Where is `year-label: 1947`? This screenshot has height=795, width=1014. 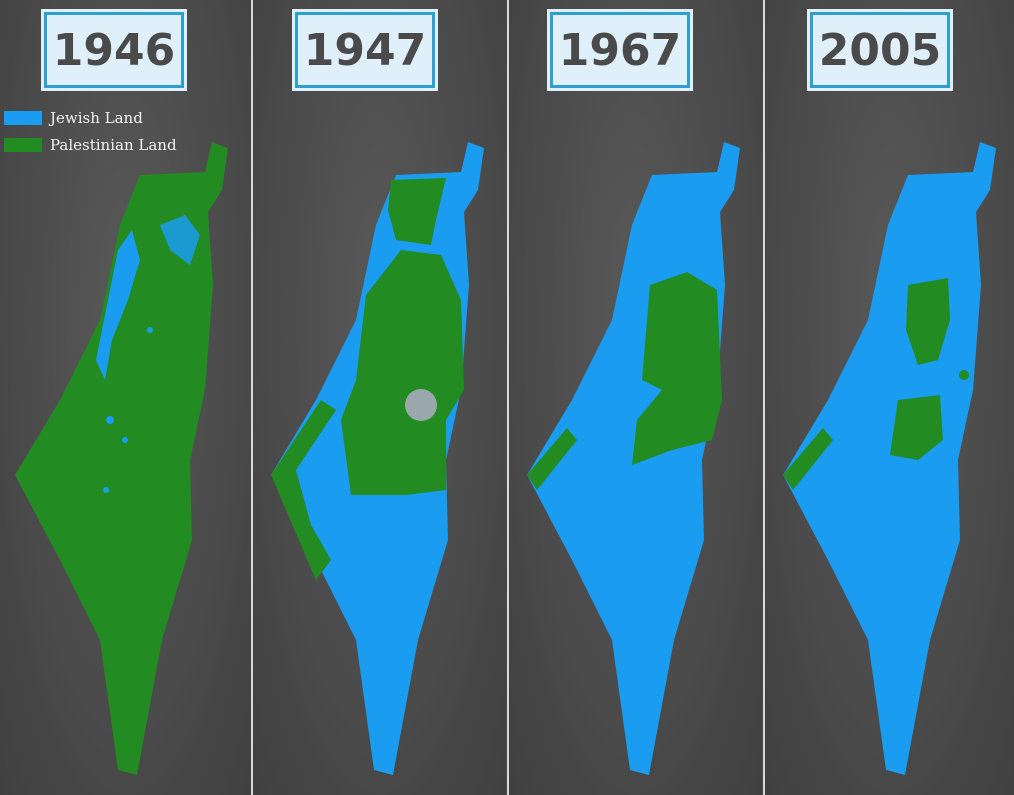
year-label: 1947 is located at coordinates (365, 50).